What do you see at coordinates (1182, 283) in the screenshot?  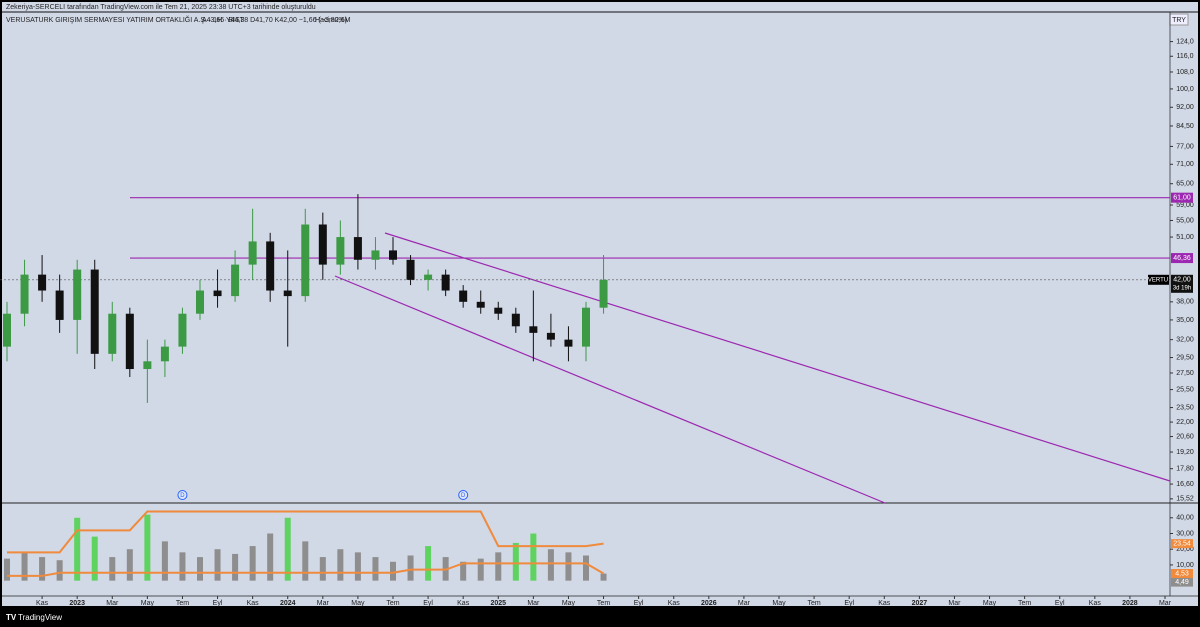 I see `last-price-box` at bounding box center [1182, 283].